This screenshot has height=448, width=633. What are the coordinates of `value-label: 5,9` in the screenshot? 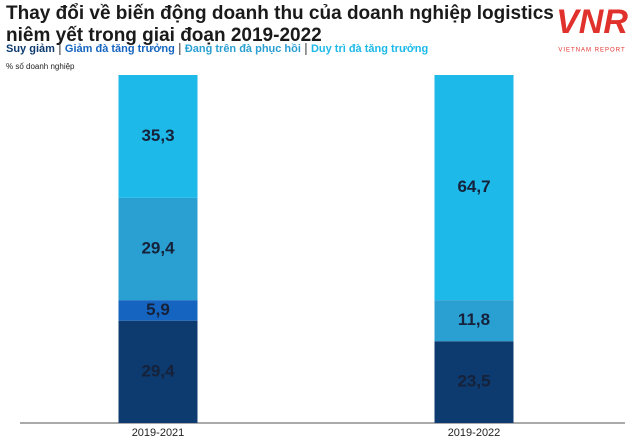 It's located at (158, 309).